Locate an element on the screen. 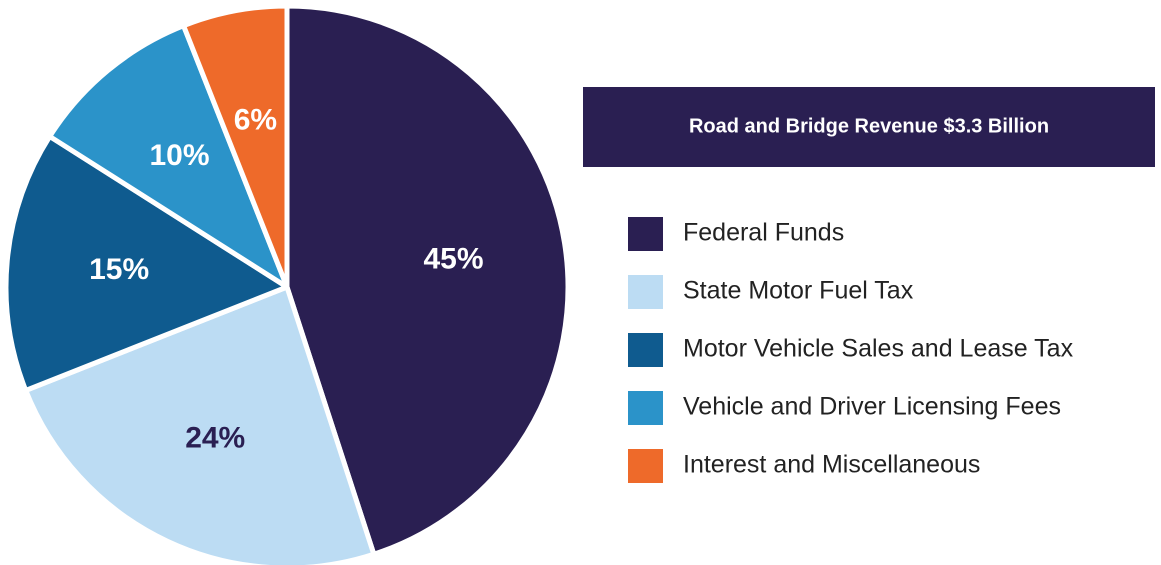  data-label: 10% is located at coordinates (180, 155).